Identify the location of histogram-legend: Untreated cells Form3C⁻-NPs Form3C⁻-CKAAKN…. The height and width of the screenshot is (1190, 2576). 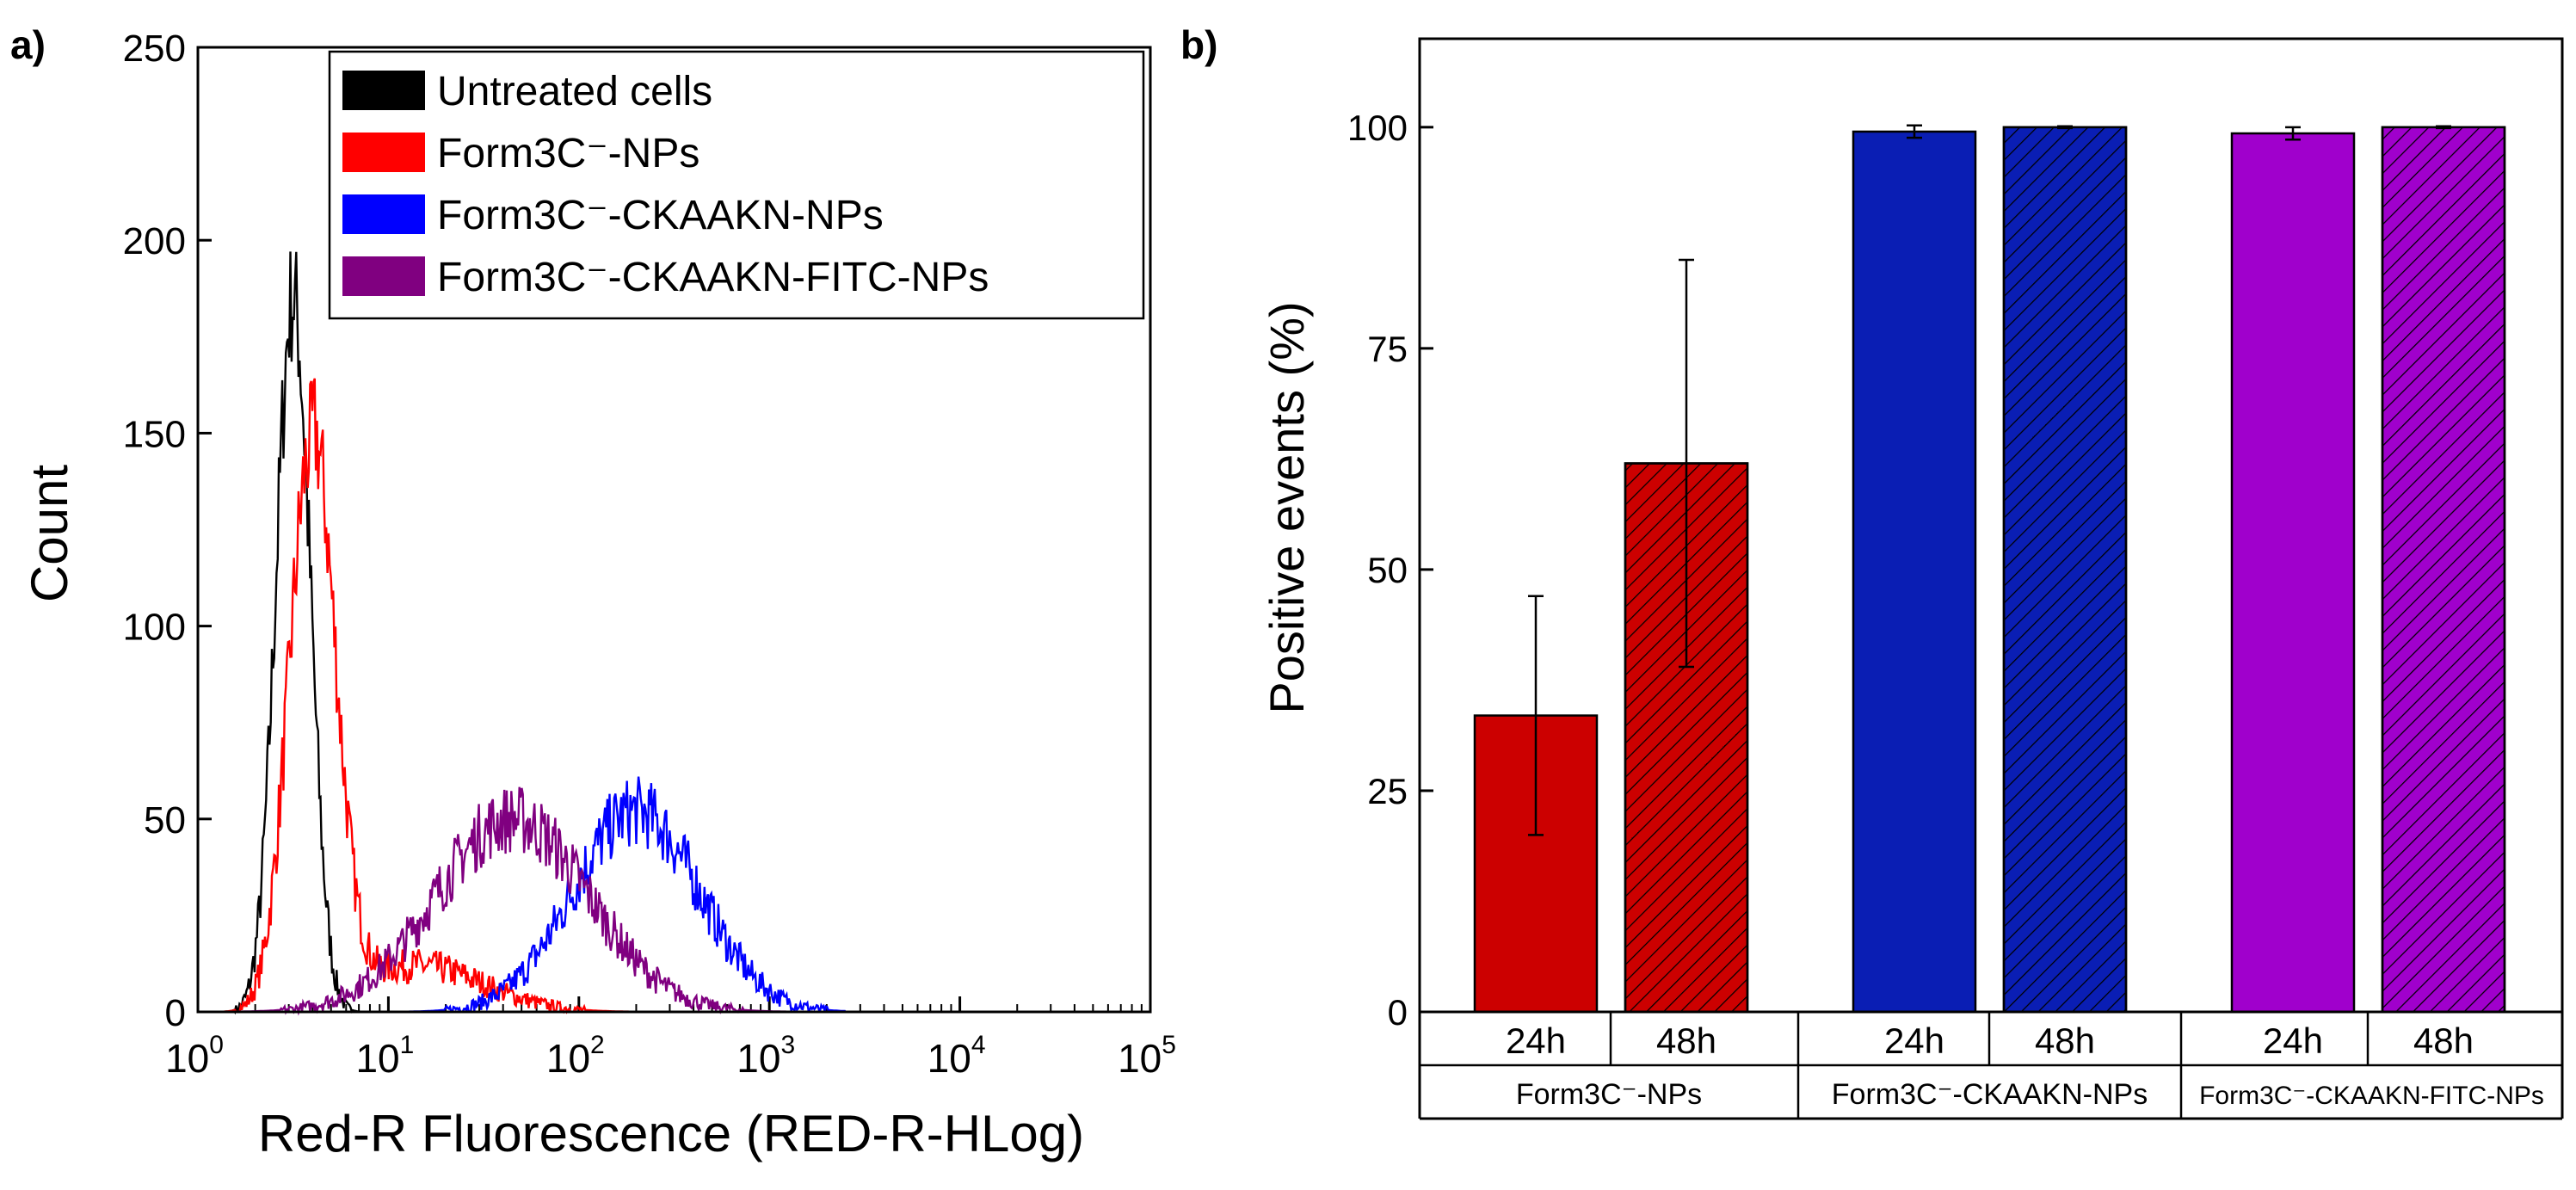
(736, 185).